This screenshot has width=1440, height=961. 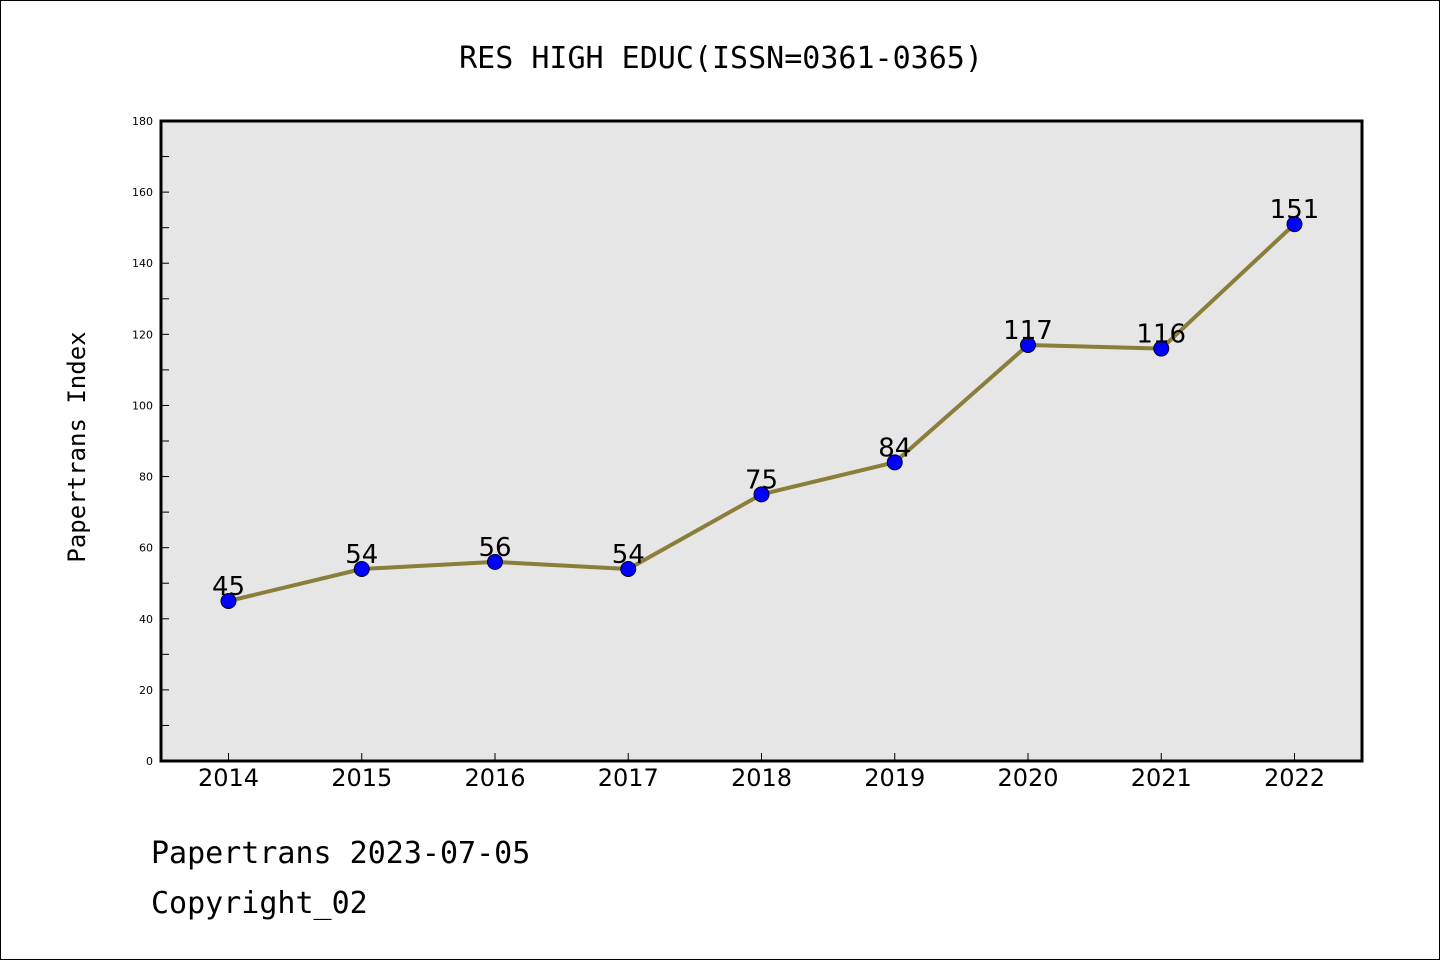 What do you see at coordinates (361, 555) in the screenshot?
I see `data-label-2015: 54` at bounding box center [361, 555].